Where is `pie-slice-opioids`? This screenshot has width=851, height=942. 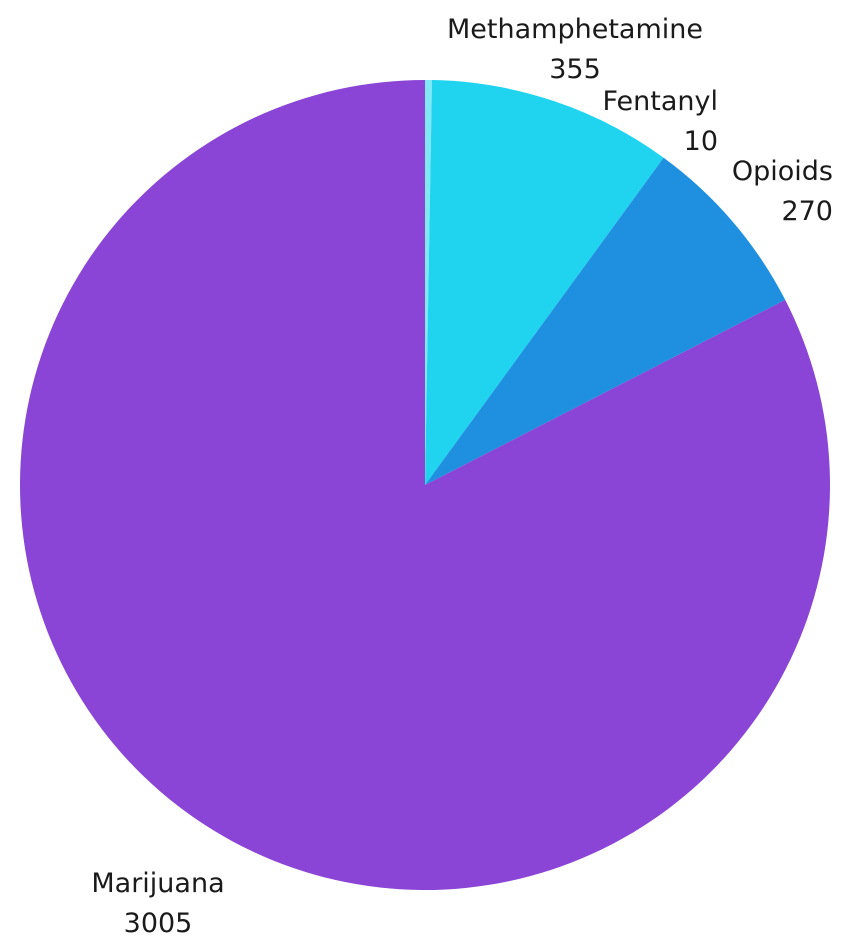 pie-slice-opioids is located at coordinates (605, 321).